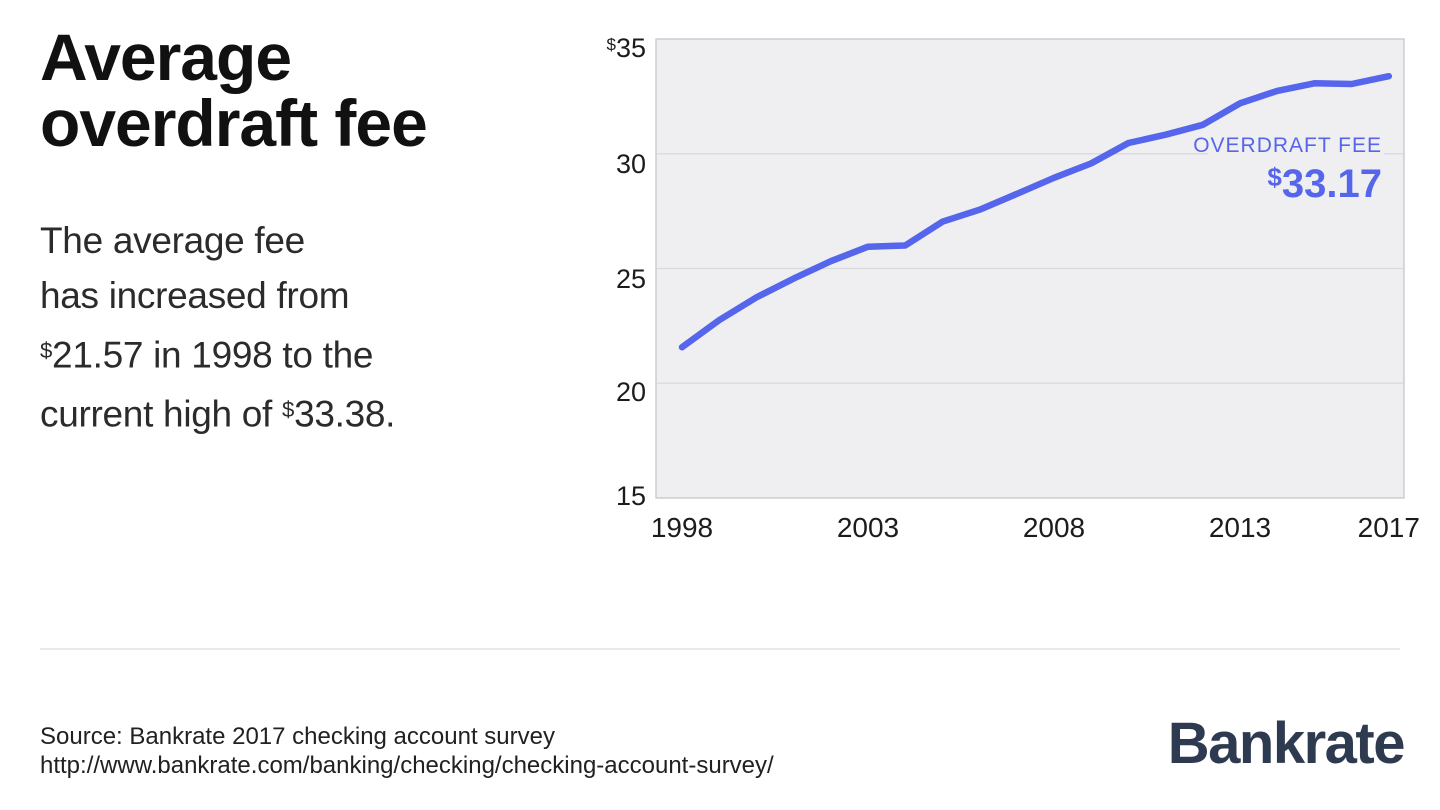 Image resolution: width=1440 pixels, height=810 pixels. Describe the element at coordinates (720, 649) in the screenshot. I see `footer-divider` at that location.